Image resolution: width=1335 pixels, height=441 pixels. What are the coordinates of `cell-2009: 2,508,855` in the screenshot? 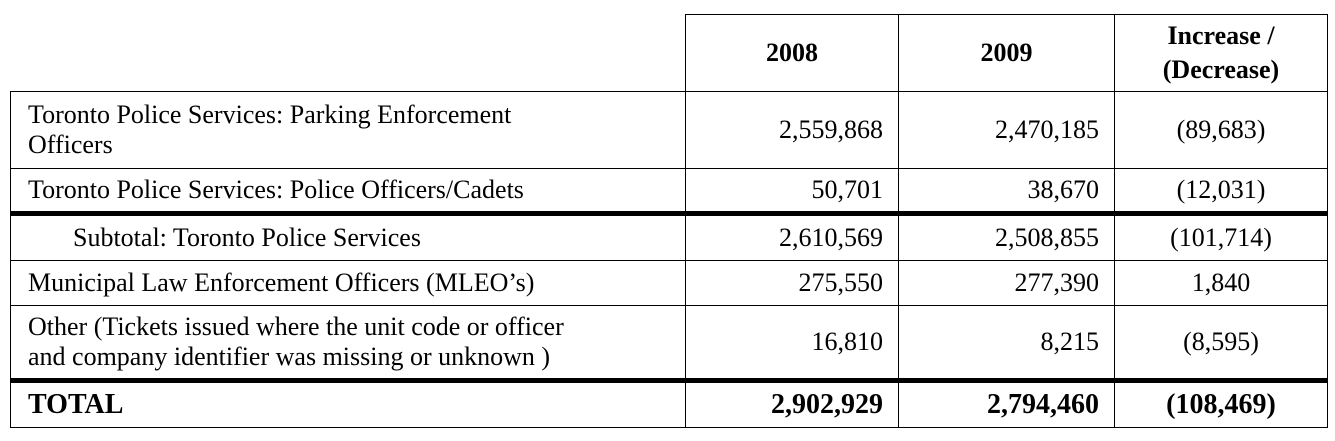 It's located at (1006, 236).